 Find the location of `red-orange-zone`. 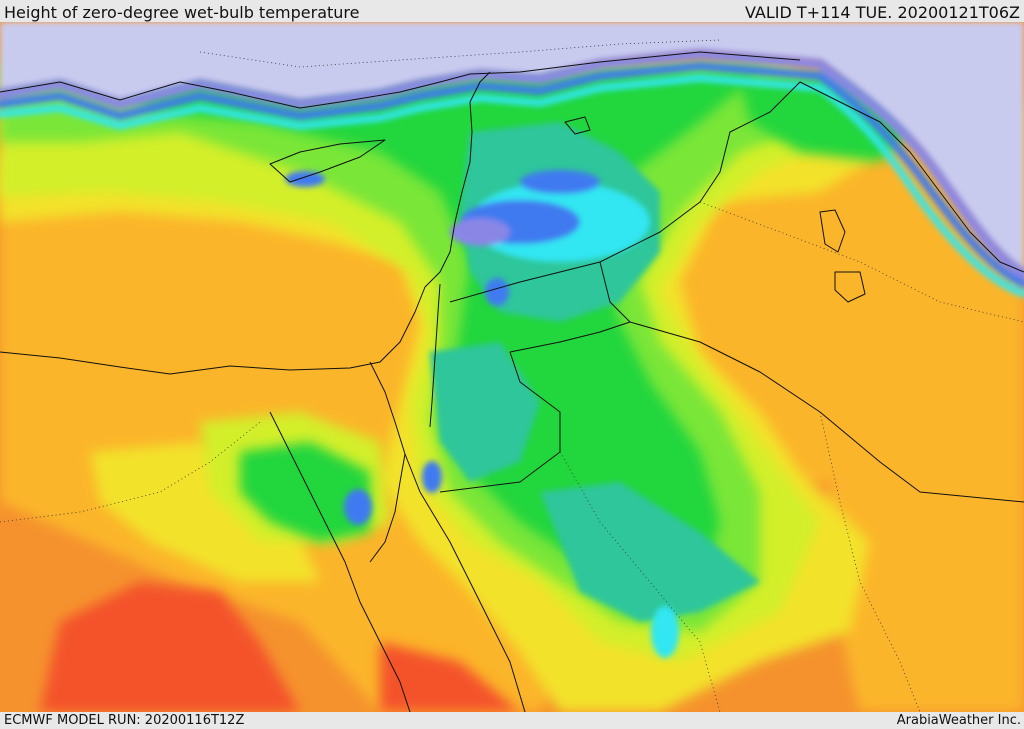

red-orange-zone is located at coordinates (170, 647).